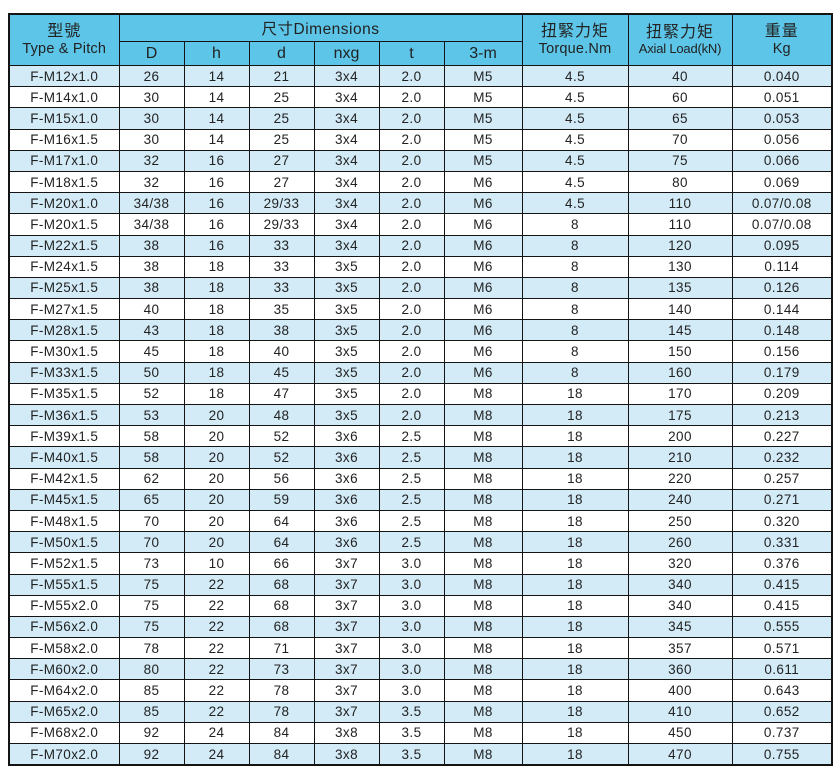 This screenshot has height=766, width=840. Describe the element at coordinates (680, 39) in the screenshot. I see `header-axial-load: 扭緊力矩 Axial Load(kN)` at that location.